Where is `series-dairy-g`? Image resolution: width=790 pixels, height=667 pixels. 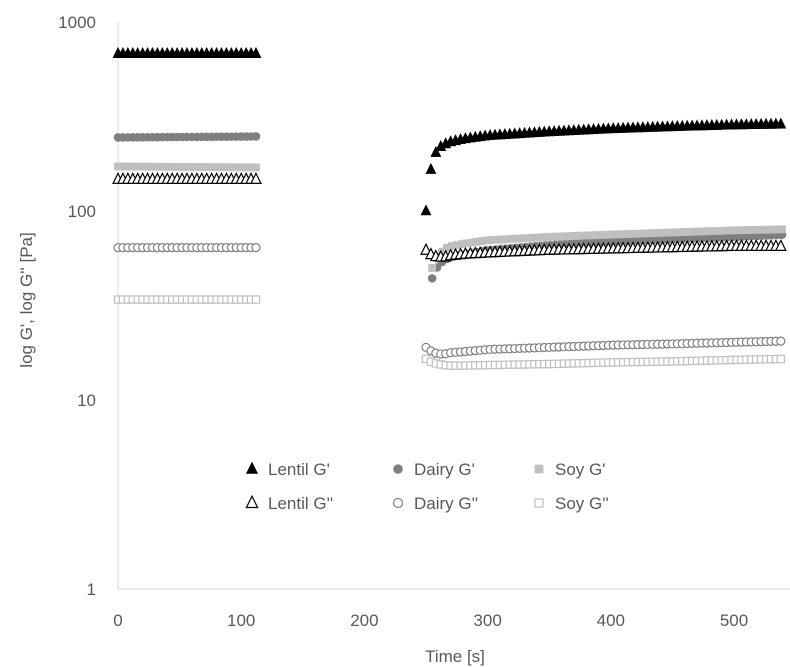 series-dairy-g is located at coordinates (449, 301).